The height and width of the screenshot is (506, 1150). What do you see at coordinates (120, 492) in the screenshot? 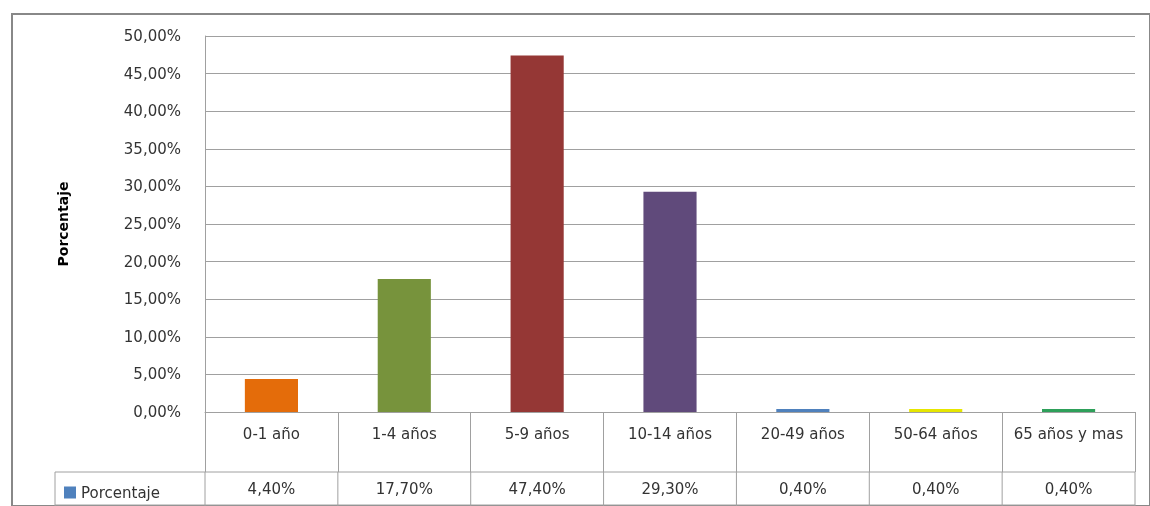
I see `legend-label: Porcentaje` at bounding box center [120, 492].